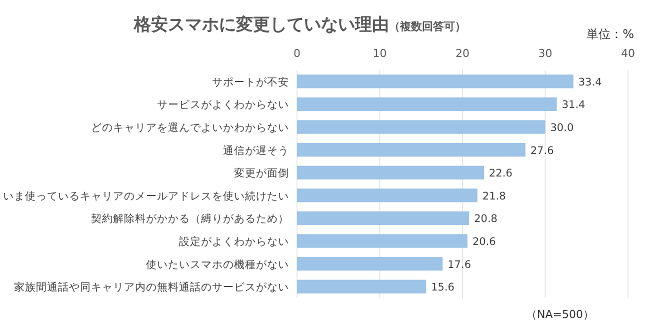 The width and height of the screenshot is (650, 324). Describe the element at coordinates (261, 25) in the screenshot. I see `chart-title: 格安スマホに変更していない理由` at that location.